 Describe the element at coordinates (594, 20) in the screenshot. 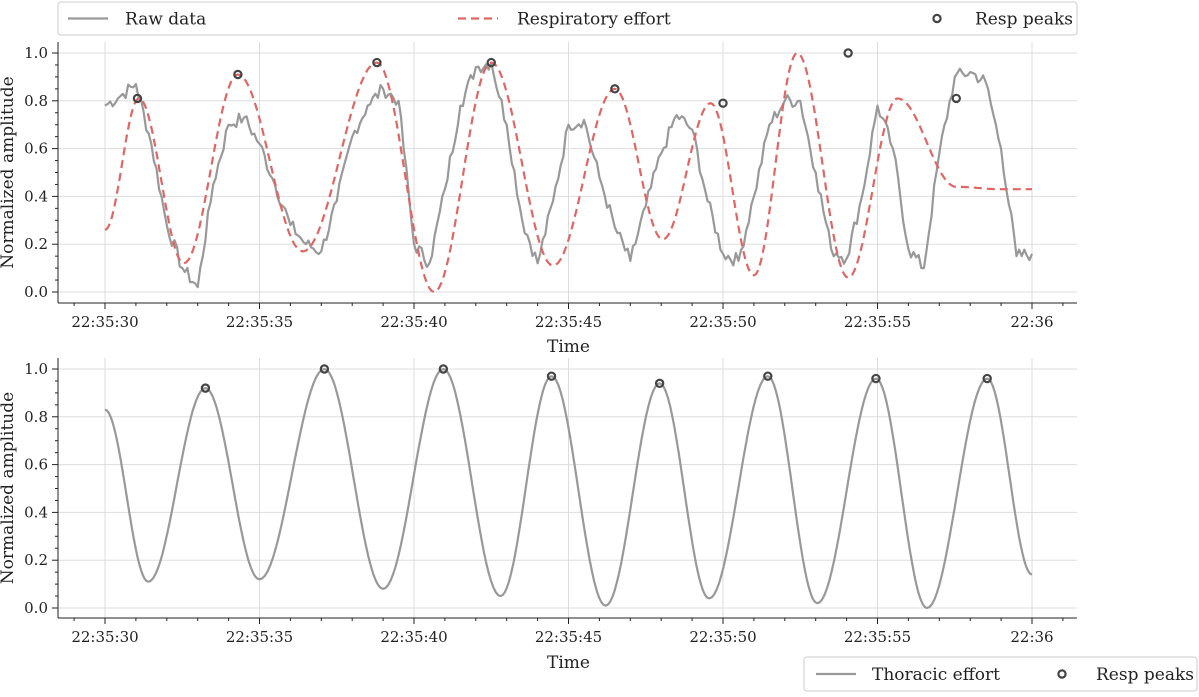

I see `legend-entry-label: Respiratory effort` at that location.